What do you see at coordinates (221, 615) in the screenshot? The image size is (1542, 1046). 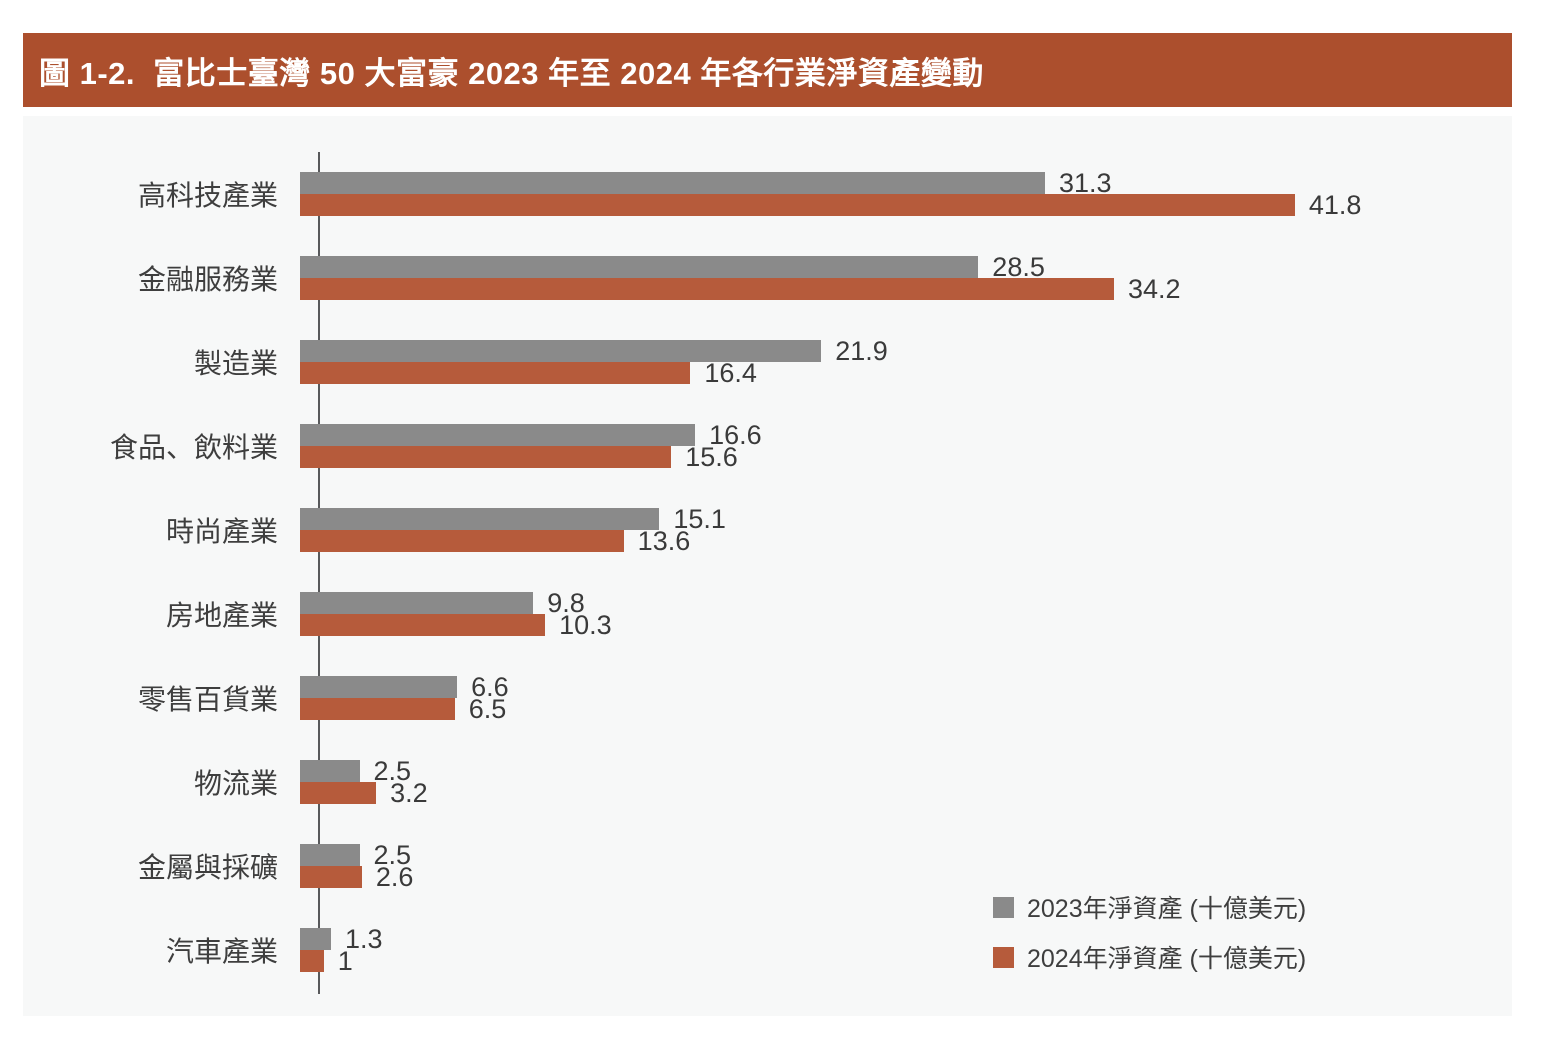 I see `category-label: 房地產業` at bounding box center [221, 615].